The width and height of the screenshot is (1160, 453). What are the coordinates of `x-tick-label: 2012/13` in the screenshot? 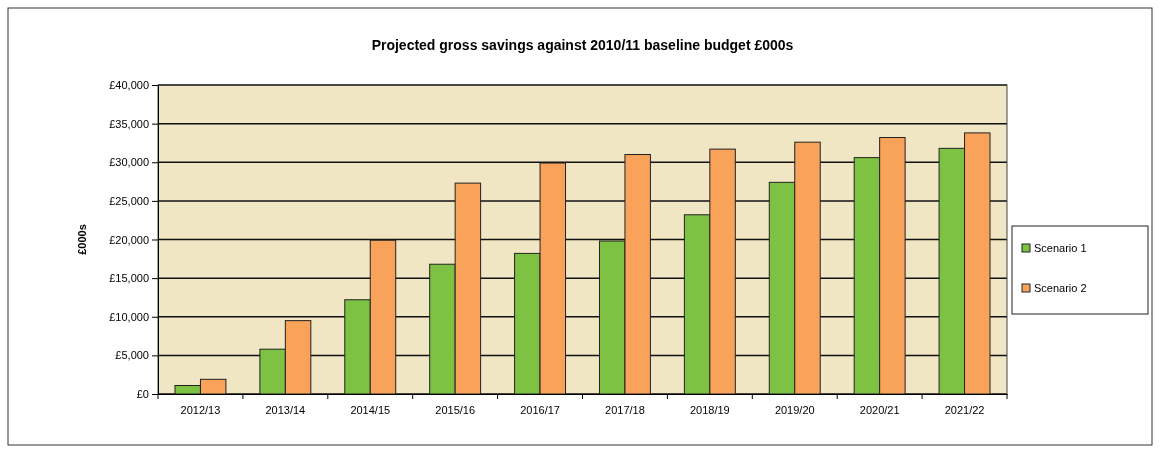 It's located at (200, 409).